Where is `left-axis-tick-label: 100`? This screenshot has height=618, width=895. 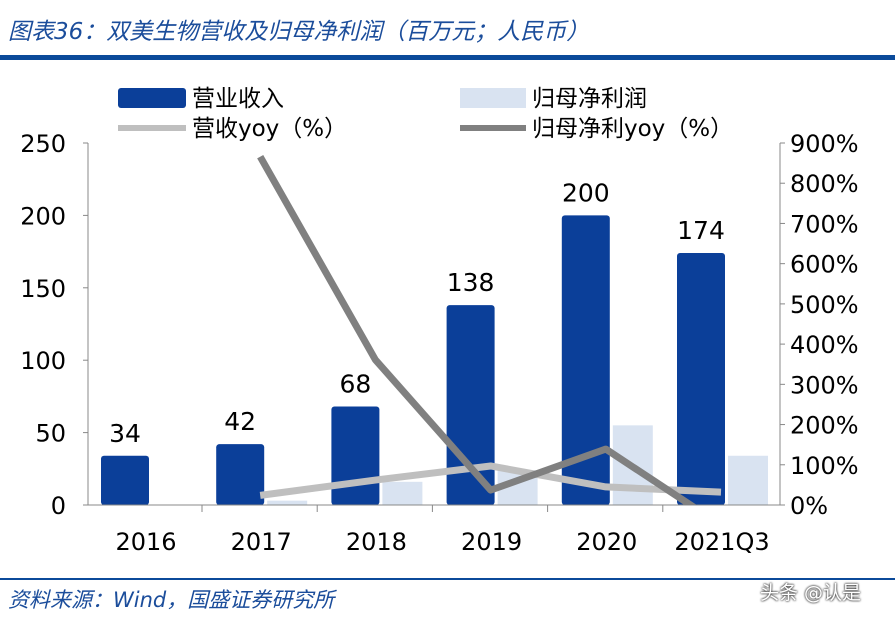
left-axis-tick-label: 100 is located at coordinates (43, 361).